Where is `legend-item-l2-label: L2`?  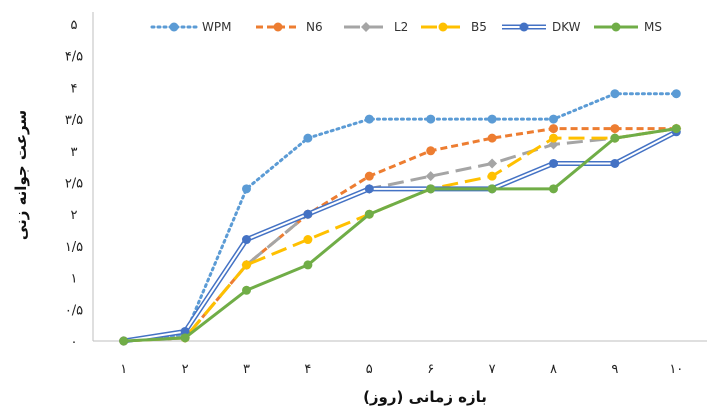 legend-item-l2-label: L2 is located at coordinates (401, 27).